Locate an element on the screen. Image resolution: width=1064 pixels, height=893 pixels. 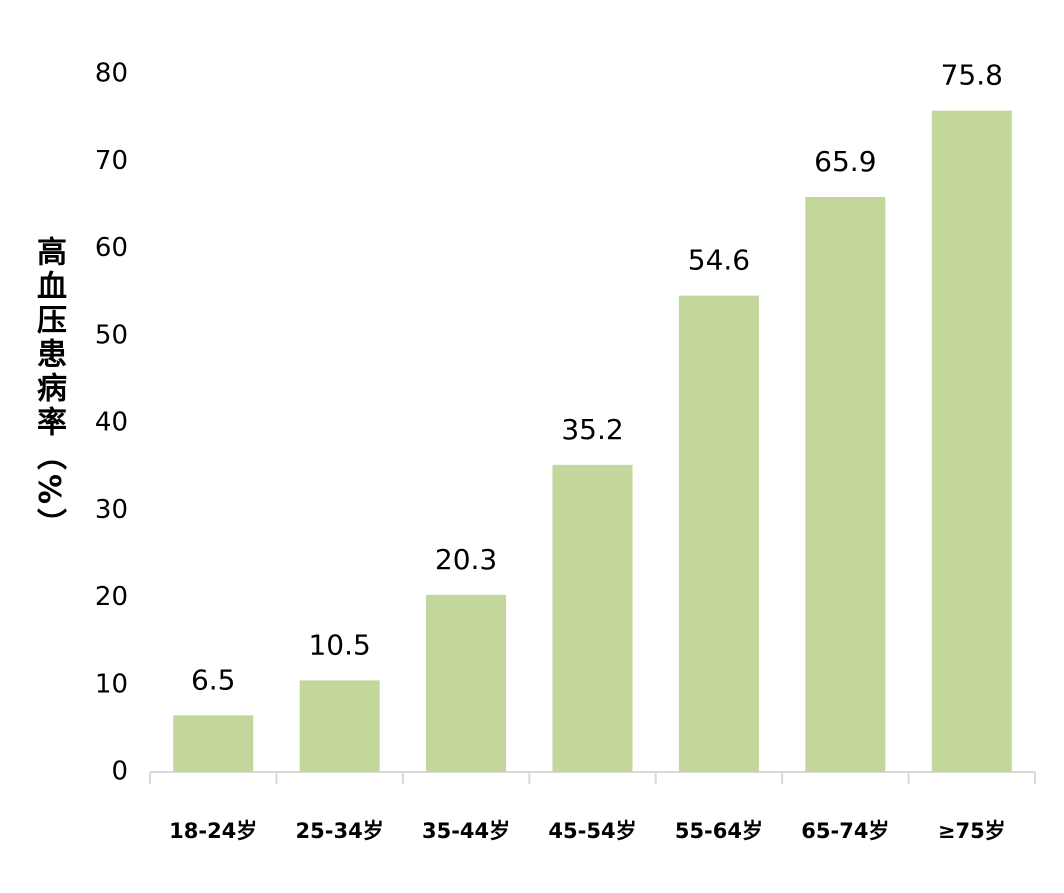
data-label: 35.2 is located at coordinates (592, 429).